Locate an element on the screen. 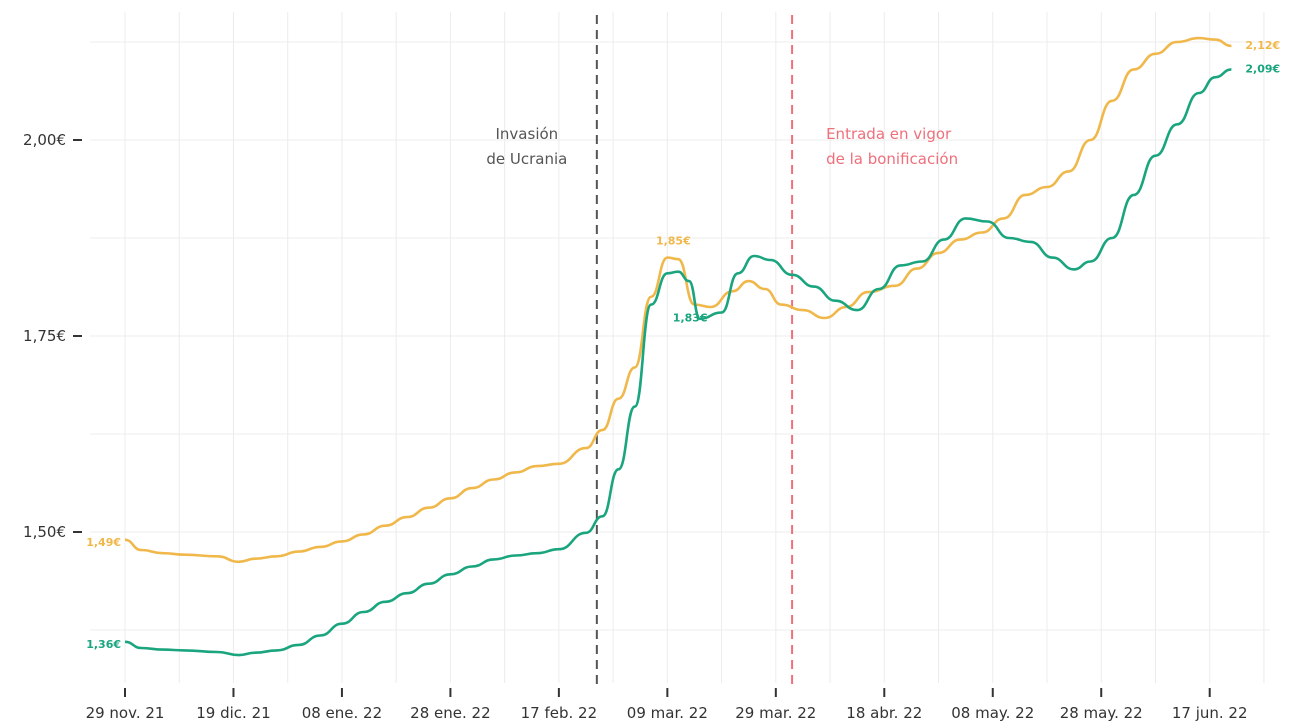  x-tick-label: 09 mar. 22 is located at coordinates (667, 713).